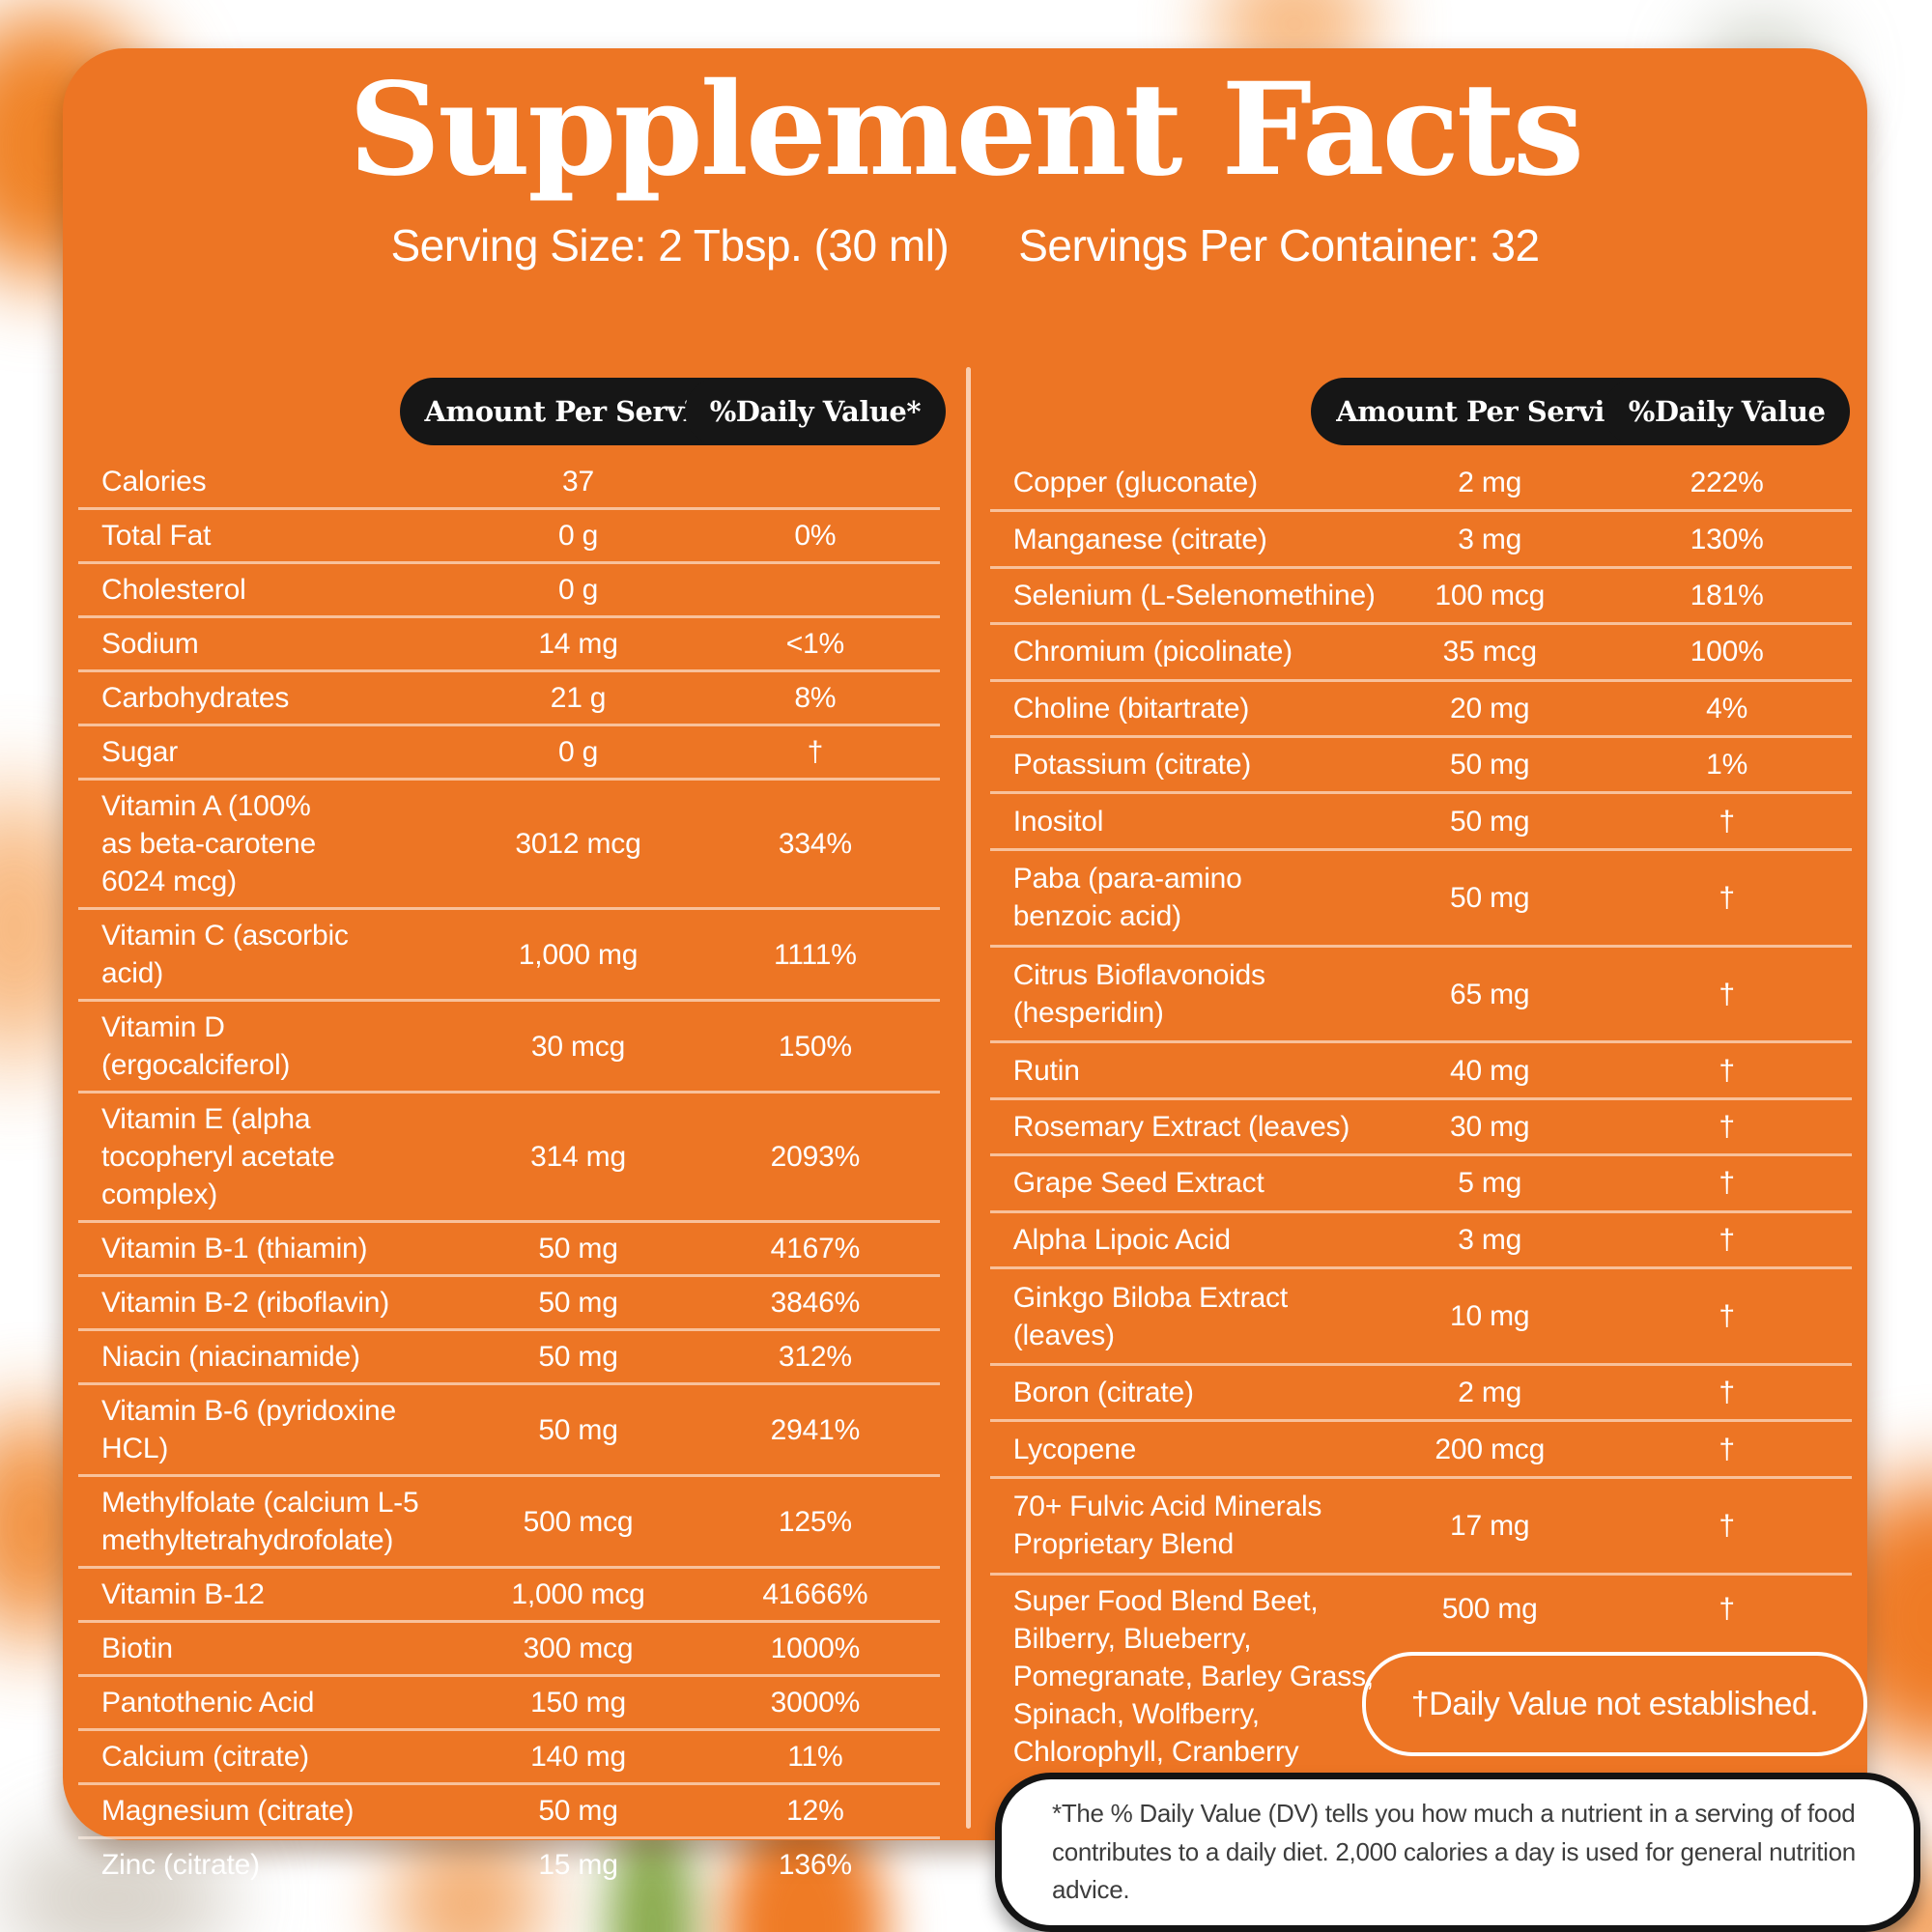 This screenshot has width=1932, height=1932. Describe the element at coordinates (815, 1521) in the screenshot. I see `nutrient-daily-value: 125%` at that location.